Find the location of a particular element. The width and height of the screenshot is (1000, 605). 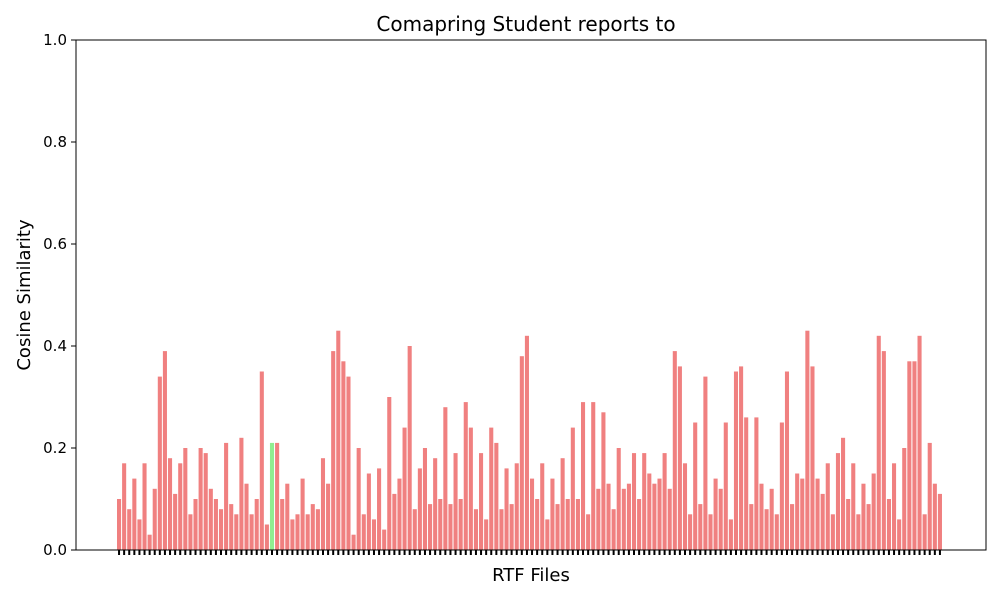

y-ticks-group: 0.0 0.2 0.4 0.6 0.8 1.0 is located at coordinates (59, 295).